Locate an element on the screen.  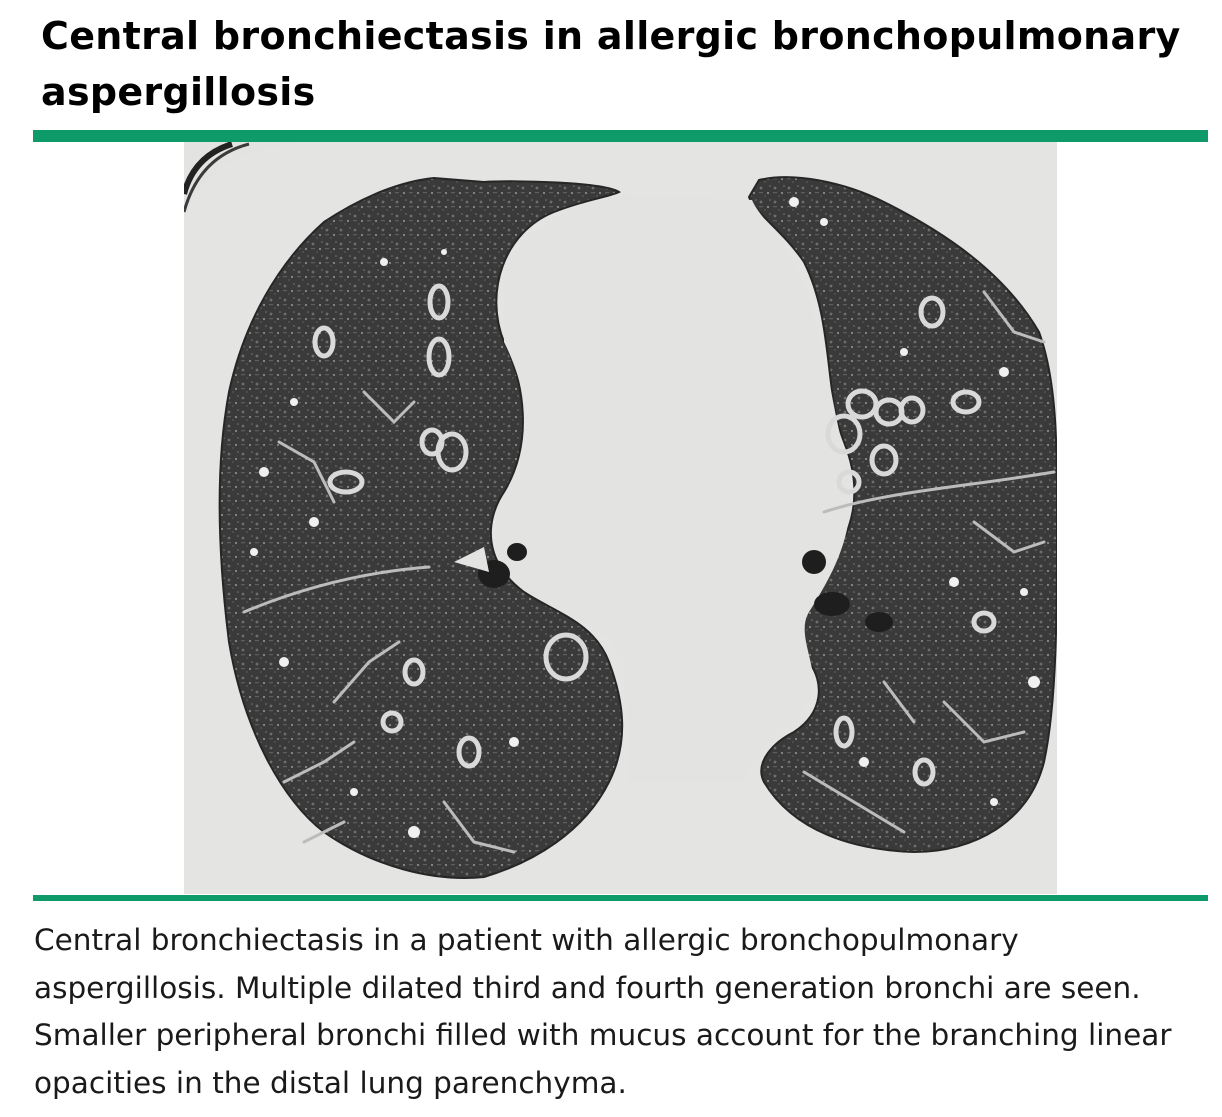
title-divider is located at coordinates (620, 136).